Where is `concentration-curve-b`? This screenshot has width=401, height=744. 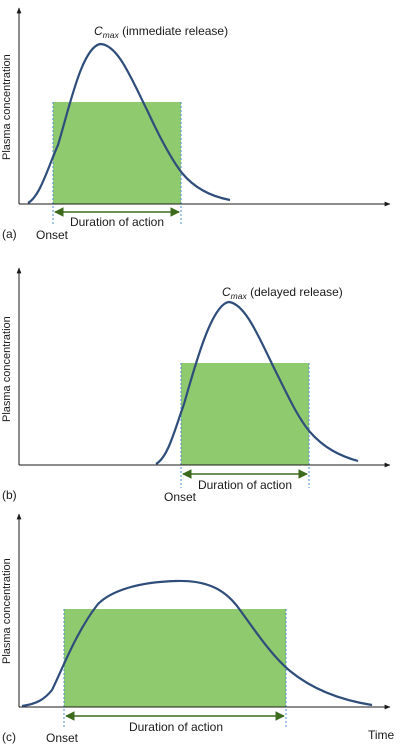 concentration-curve-b is located at coordinates (257, 382).